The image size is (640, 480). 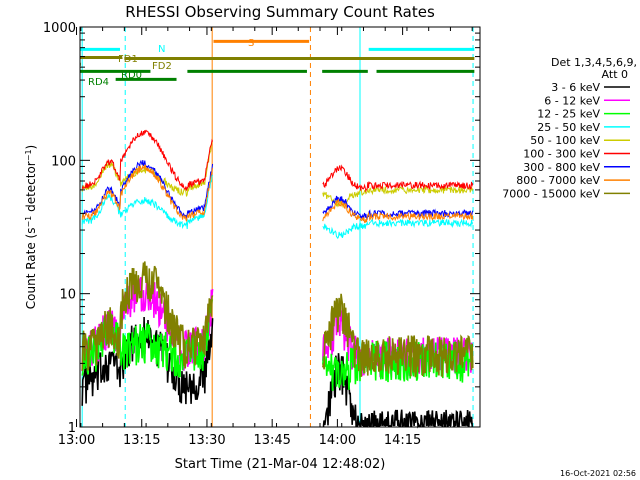 I want to click on y-tick-label: 100, so click(x=63, y=161).